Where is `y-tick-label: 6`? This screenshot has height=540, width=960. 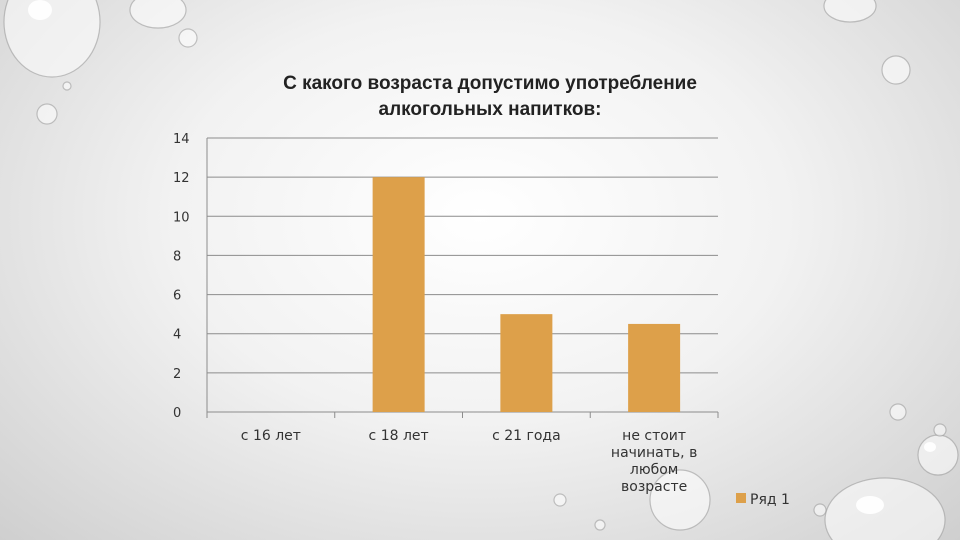
y-tick-label: 6 is located at coordinates (177, 296).